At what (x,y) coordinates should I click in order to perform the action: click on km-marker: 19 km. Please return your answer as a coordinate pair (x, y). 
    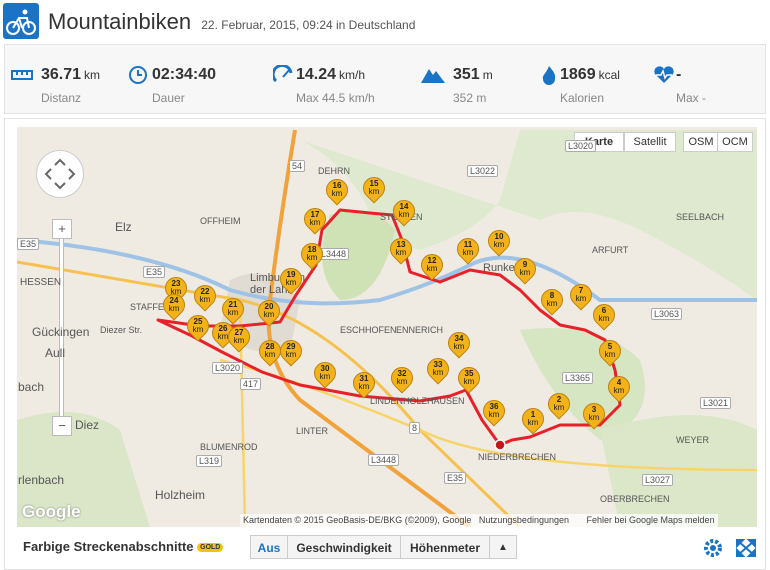
    Looking at the image, I should click on (291, 281).